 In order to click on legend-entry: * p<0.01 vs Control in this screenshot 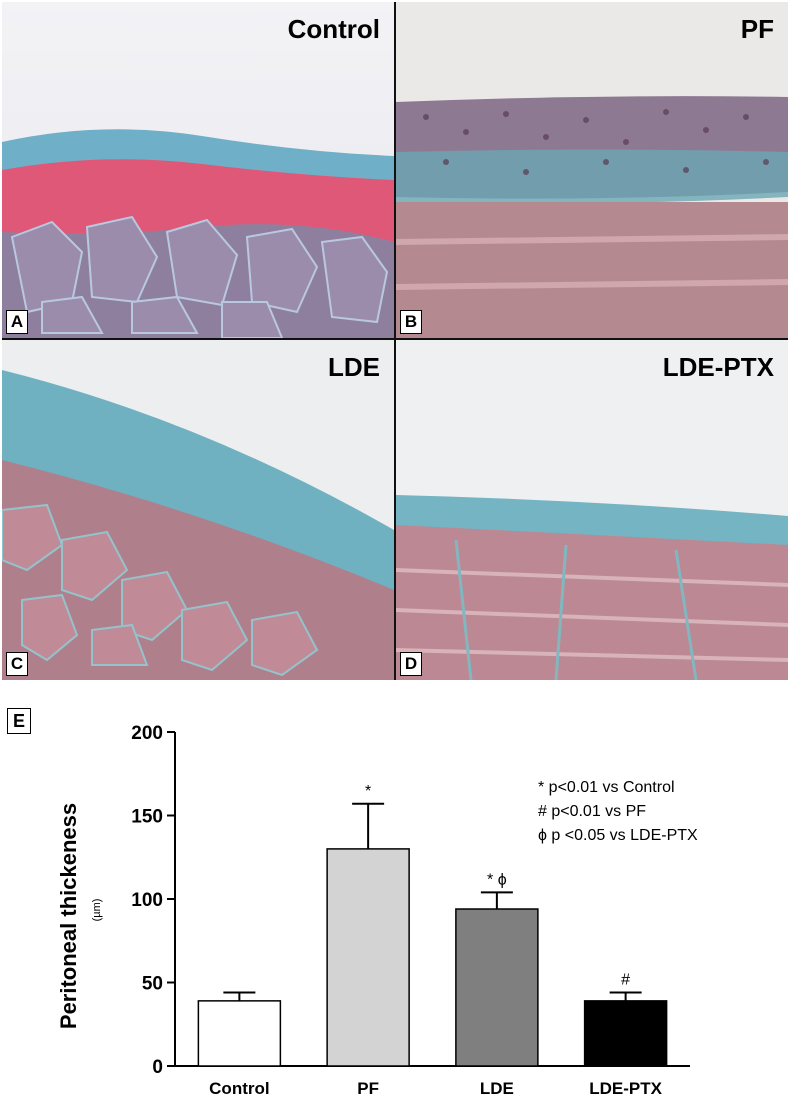, I will do `click(606, 787)`.